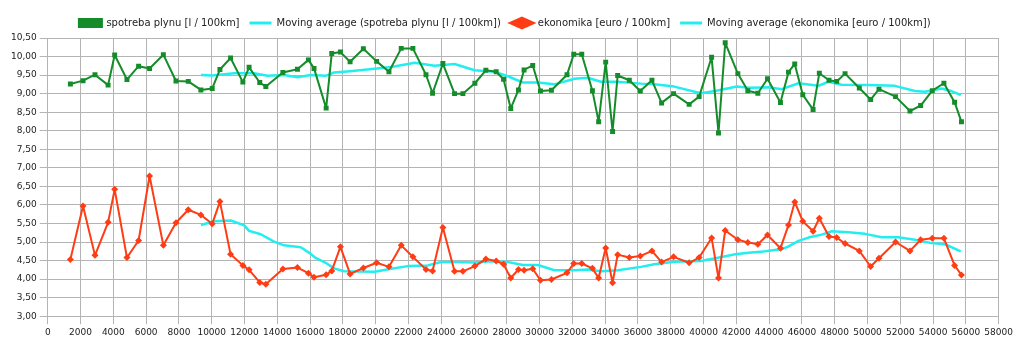 Image resolution: width=1024 pixels, height=349 pixels. I want to click on y-tick-label: 10,50, so click(24, 37).